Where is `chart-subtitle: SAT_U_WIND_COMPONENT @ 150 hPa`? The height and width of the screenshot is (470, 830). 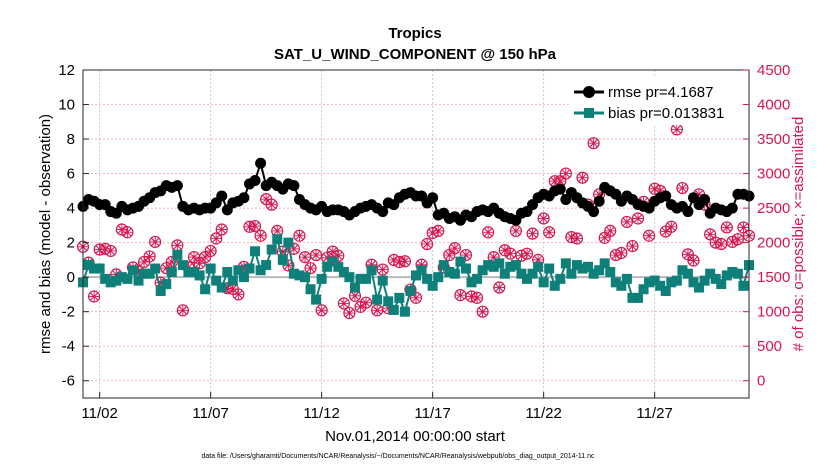 chart-subtitle: SAT_U_WIND_COMPONENT @ 150 hPa is located at coordinates (415, 54).